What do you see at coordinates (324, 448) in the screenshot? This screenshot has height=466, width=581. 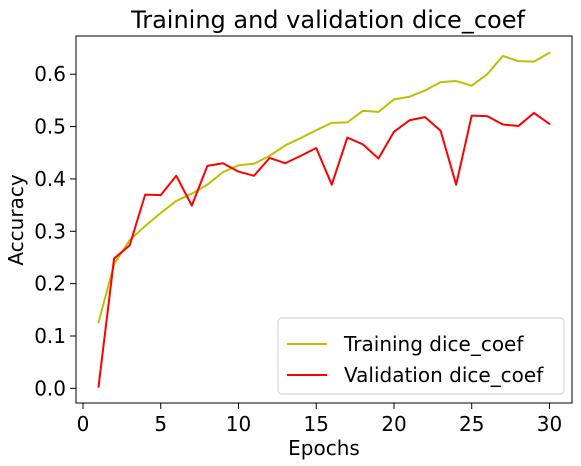 I see `x-axis-label: Epochs` at bounding box center [324, 448].